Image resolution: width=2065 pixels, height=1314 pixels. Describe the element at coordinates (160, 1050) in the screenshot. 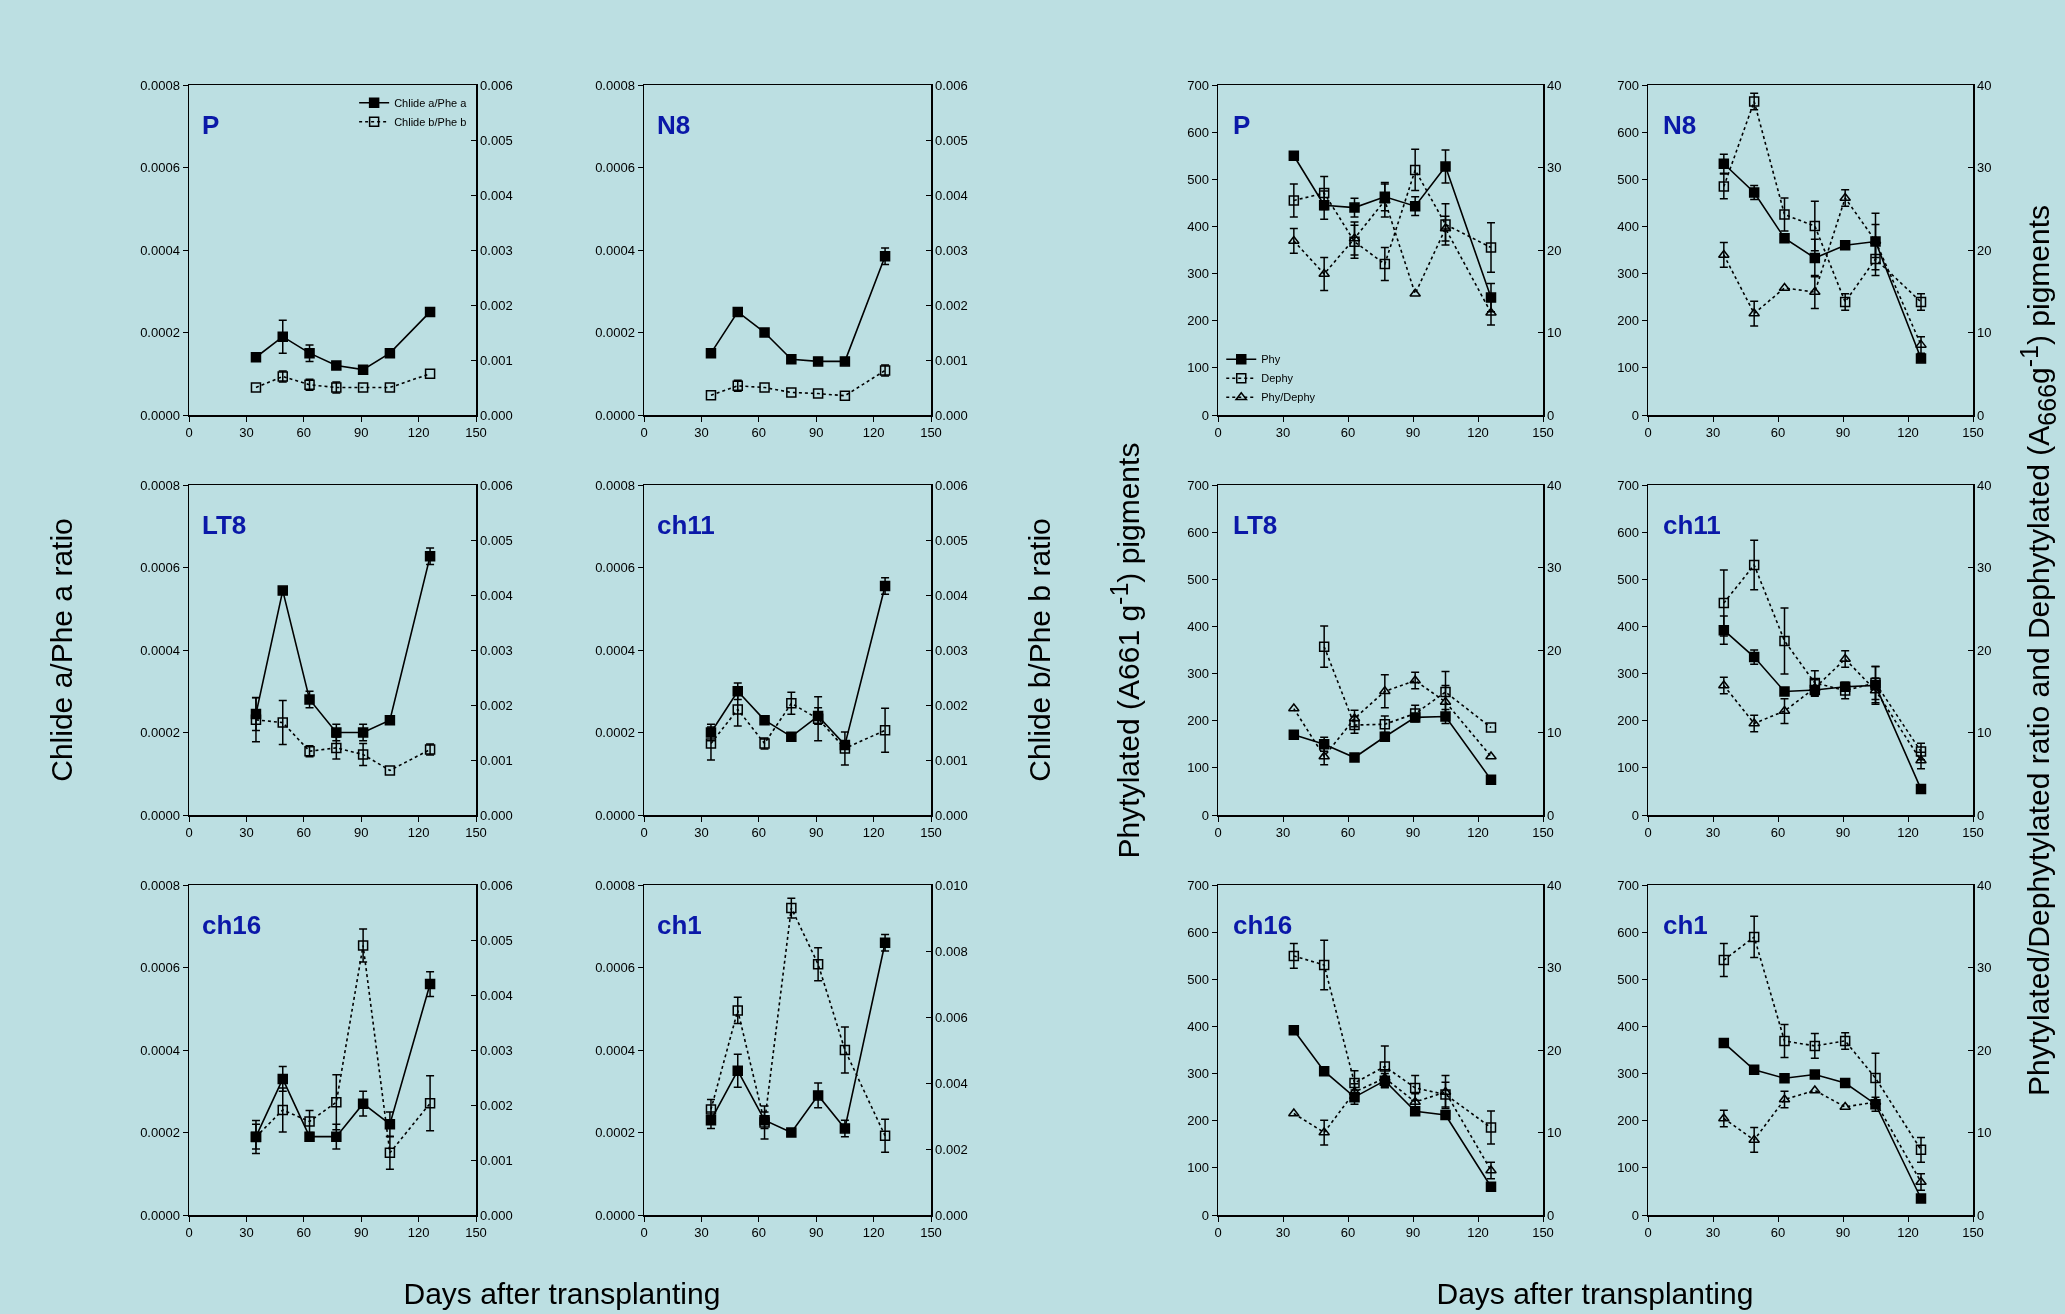

I see `y-tick-label: 0.0004` at that location.